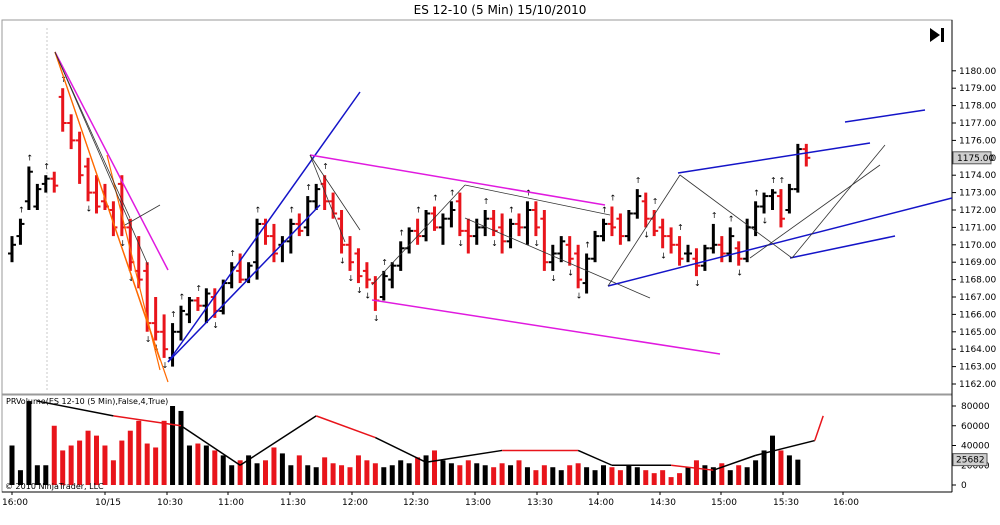 Image resolution: width=1000 pixels, height=525 pixels. What do you see at coordinates (786, 503) in the screenshot?
I see `time-tick-label: 15:30` at bounding box center [786, 503].